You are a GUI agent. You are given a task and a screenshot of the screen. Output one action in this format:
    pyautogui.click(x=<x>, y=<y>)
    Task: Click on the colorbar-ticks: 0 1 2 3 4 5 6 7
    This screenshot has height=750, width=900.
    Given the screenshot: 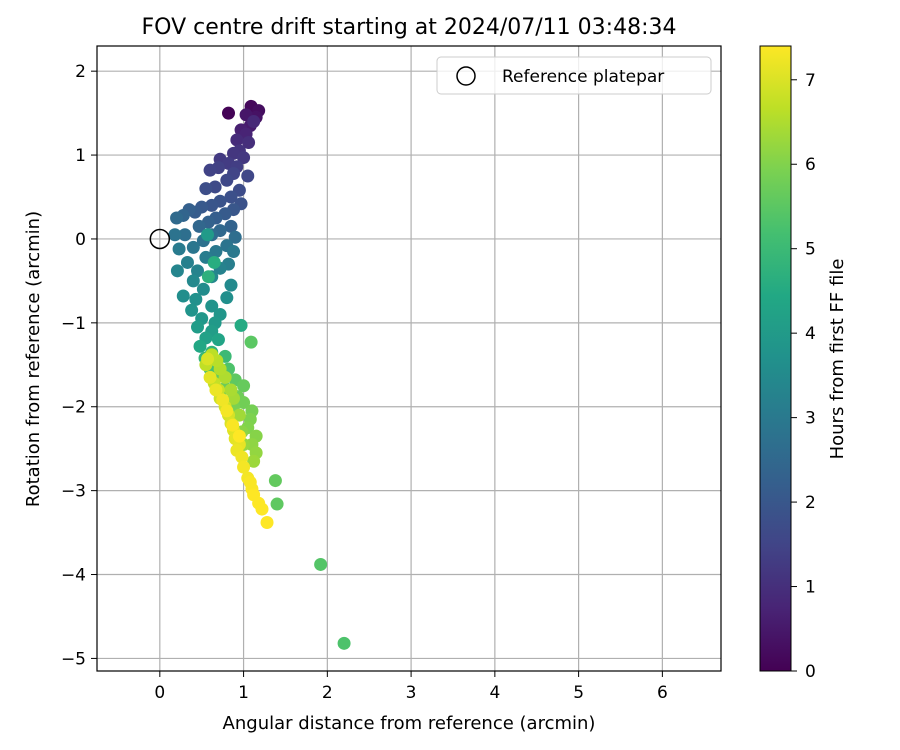 What is the action you would take?
    pyautogui.click(x=803, y=376)
    